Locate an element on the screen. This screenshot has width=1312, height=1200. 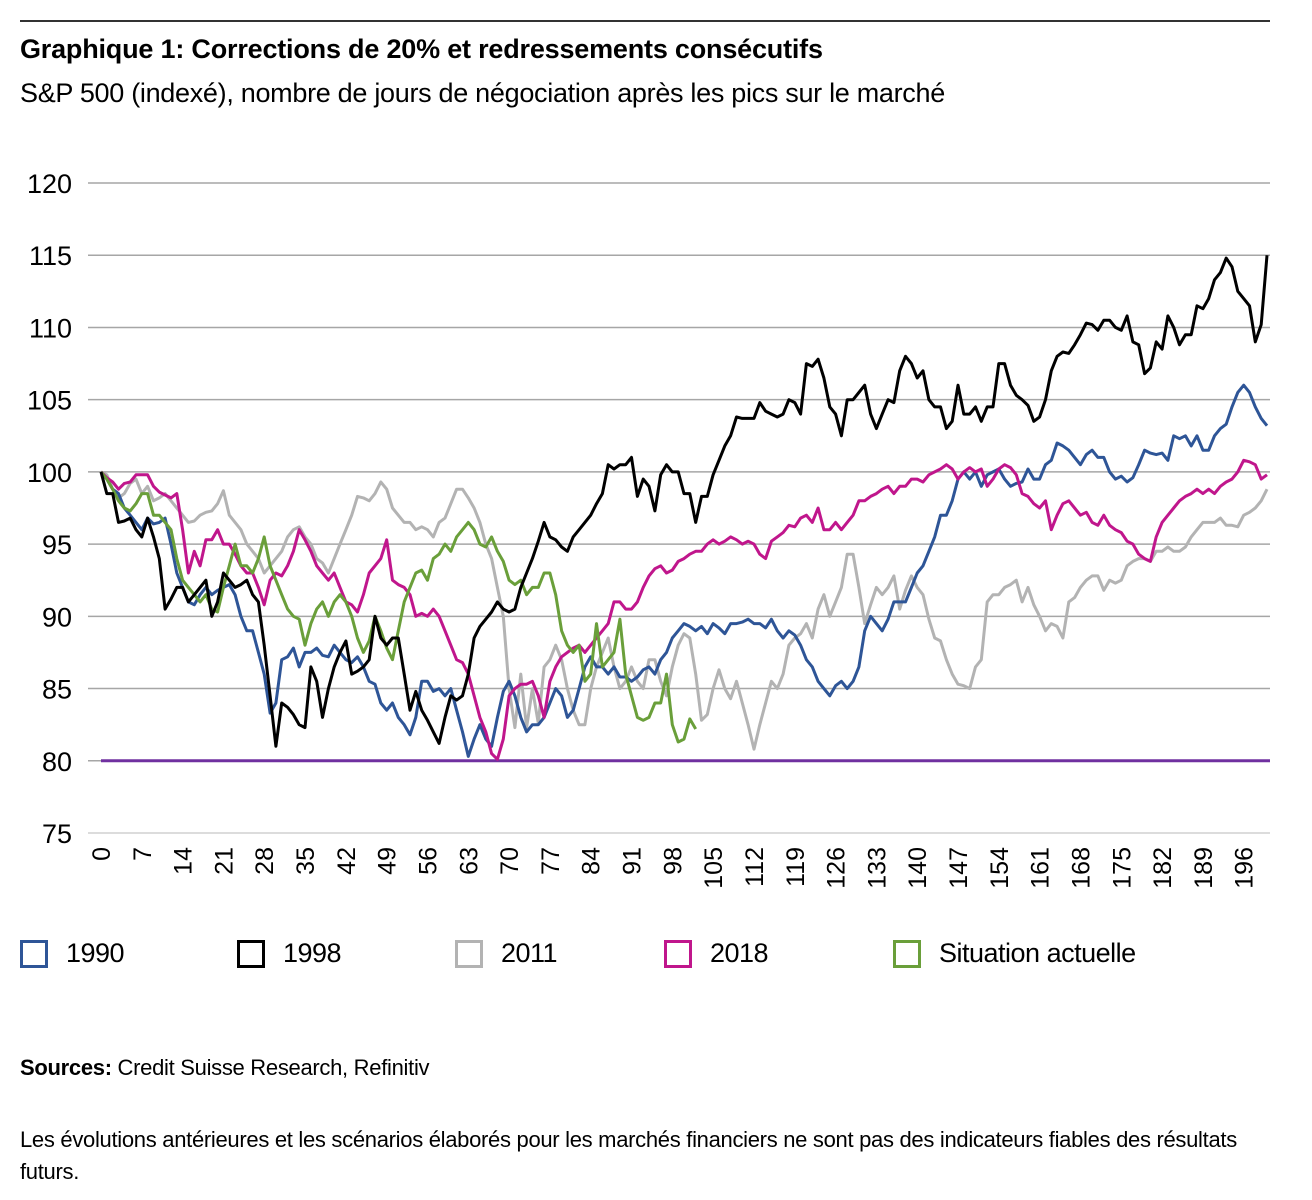
x-tick-label: 42 is located at coordinates (347, 861).